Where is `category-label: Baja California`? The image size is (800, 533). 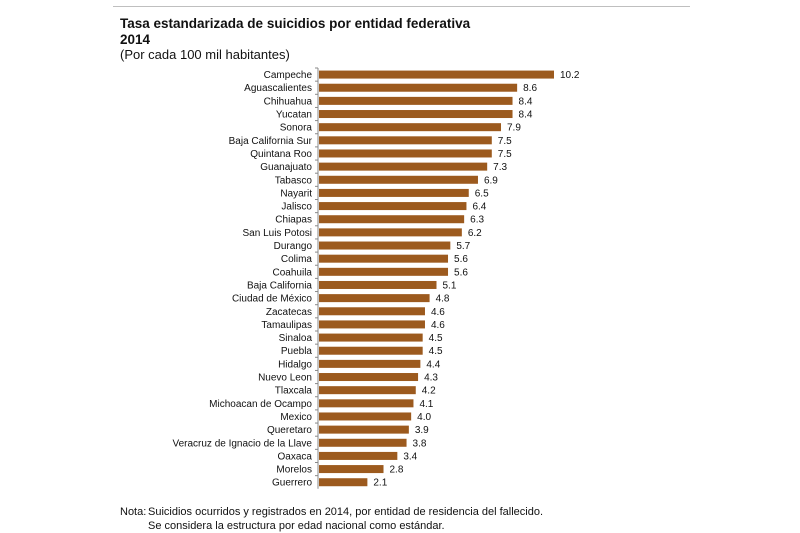
category-label: Baja California is located at coordinates (279, 285).